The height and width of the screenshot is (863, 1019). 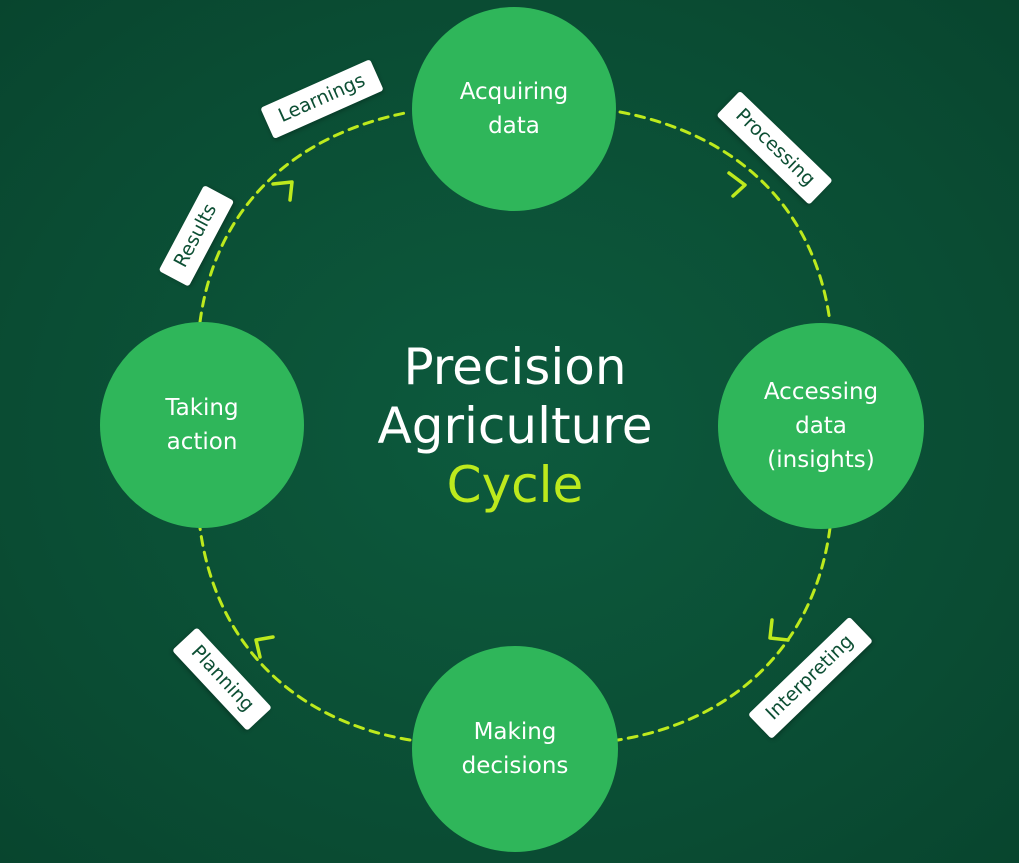 I want to click on node-label: action, so click(x=202, y=442).